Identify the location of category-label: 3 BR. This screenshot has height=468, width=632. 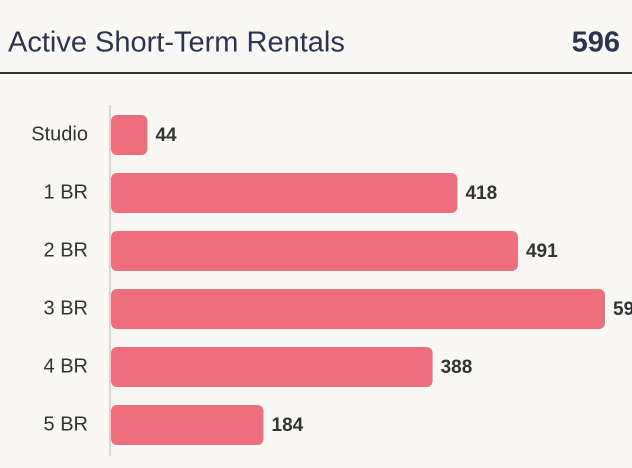
(66, 308).